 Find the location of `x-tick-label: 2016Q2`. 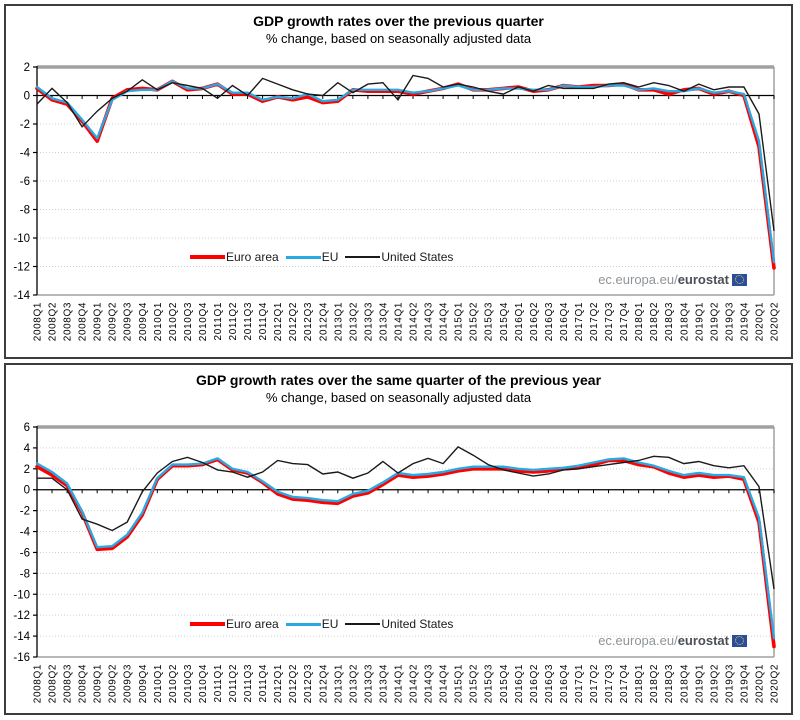

x-tick-label: 2016Q2 is located at coordinates (534, 683).